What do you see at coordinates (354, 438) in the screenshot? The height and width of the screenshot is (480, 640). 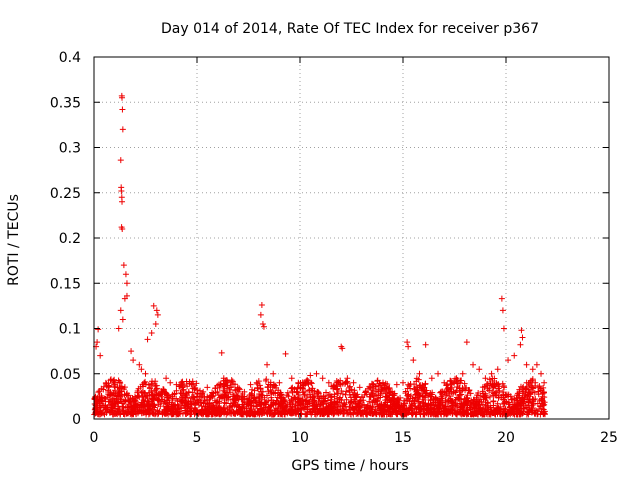 I see `x-tick-labels: 0 5 10 15 20 25` at bounding box center [354, 438].